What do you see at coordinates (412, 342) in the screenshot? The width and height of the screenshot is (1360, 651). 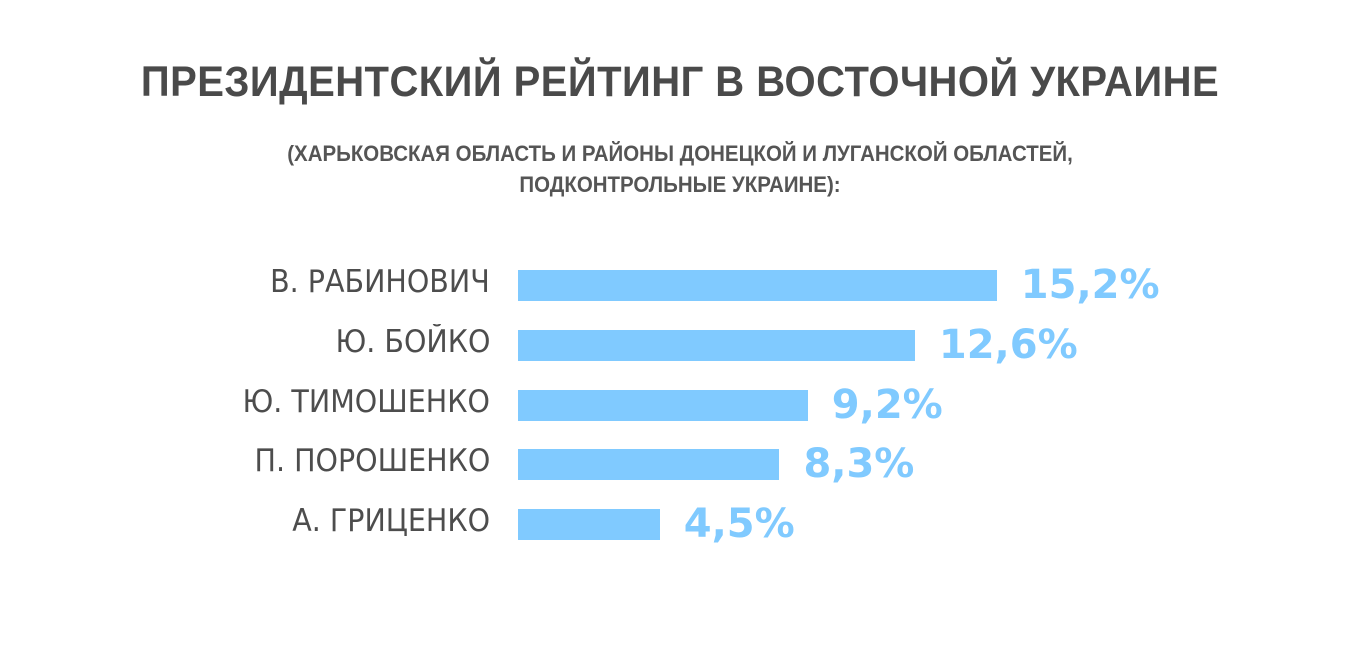 I see `bar-label: Ю. БОЙКО` at bounding box center [412, 342].